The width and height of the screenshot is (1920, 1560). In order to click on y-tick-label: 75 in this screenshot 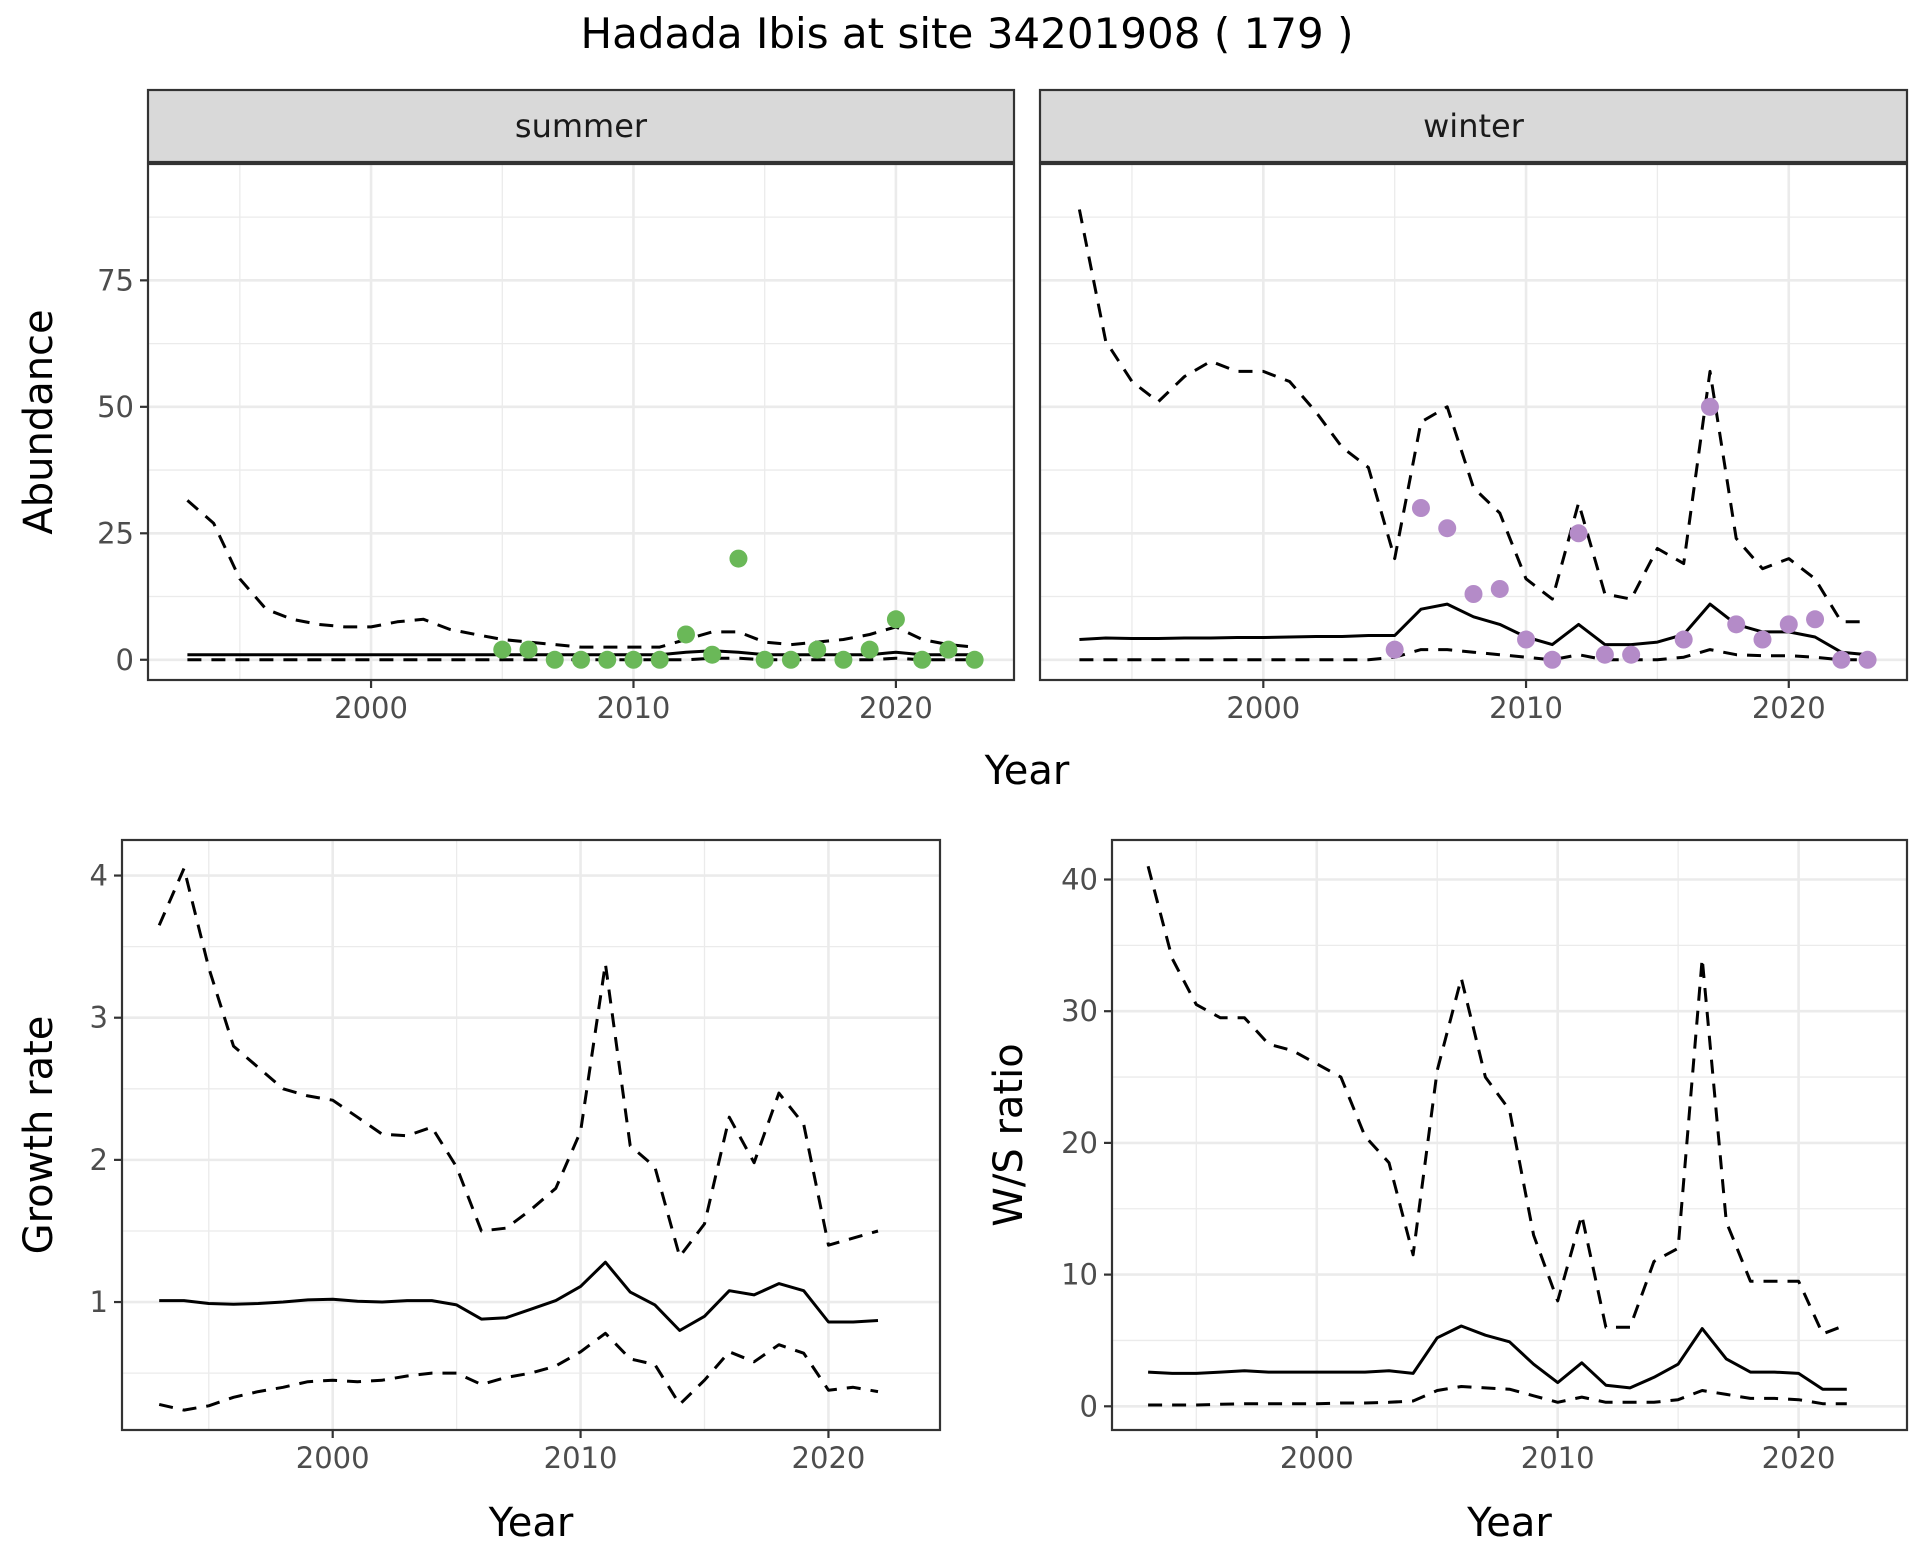, I will do `click(115, 280)`.